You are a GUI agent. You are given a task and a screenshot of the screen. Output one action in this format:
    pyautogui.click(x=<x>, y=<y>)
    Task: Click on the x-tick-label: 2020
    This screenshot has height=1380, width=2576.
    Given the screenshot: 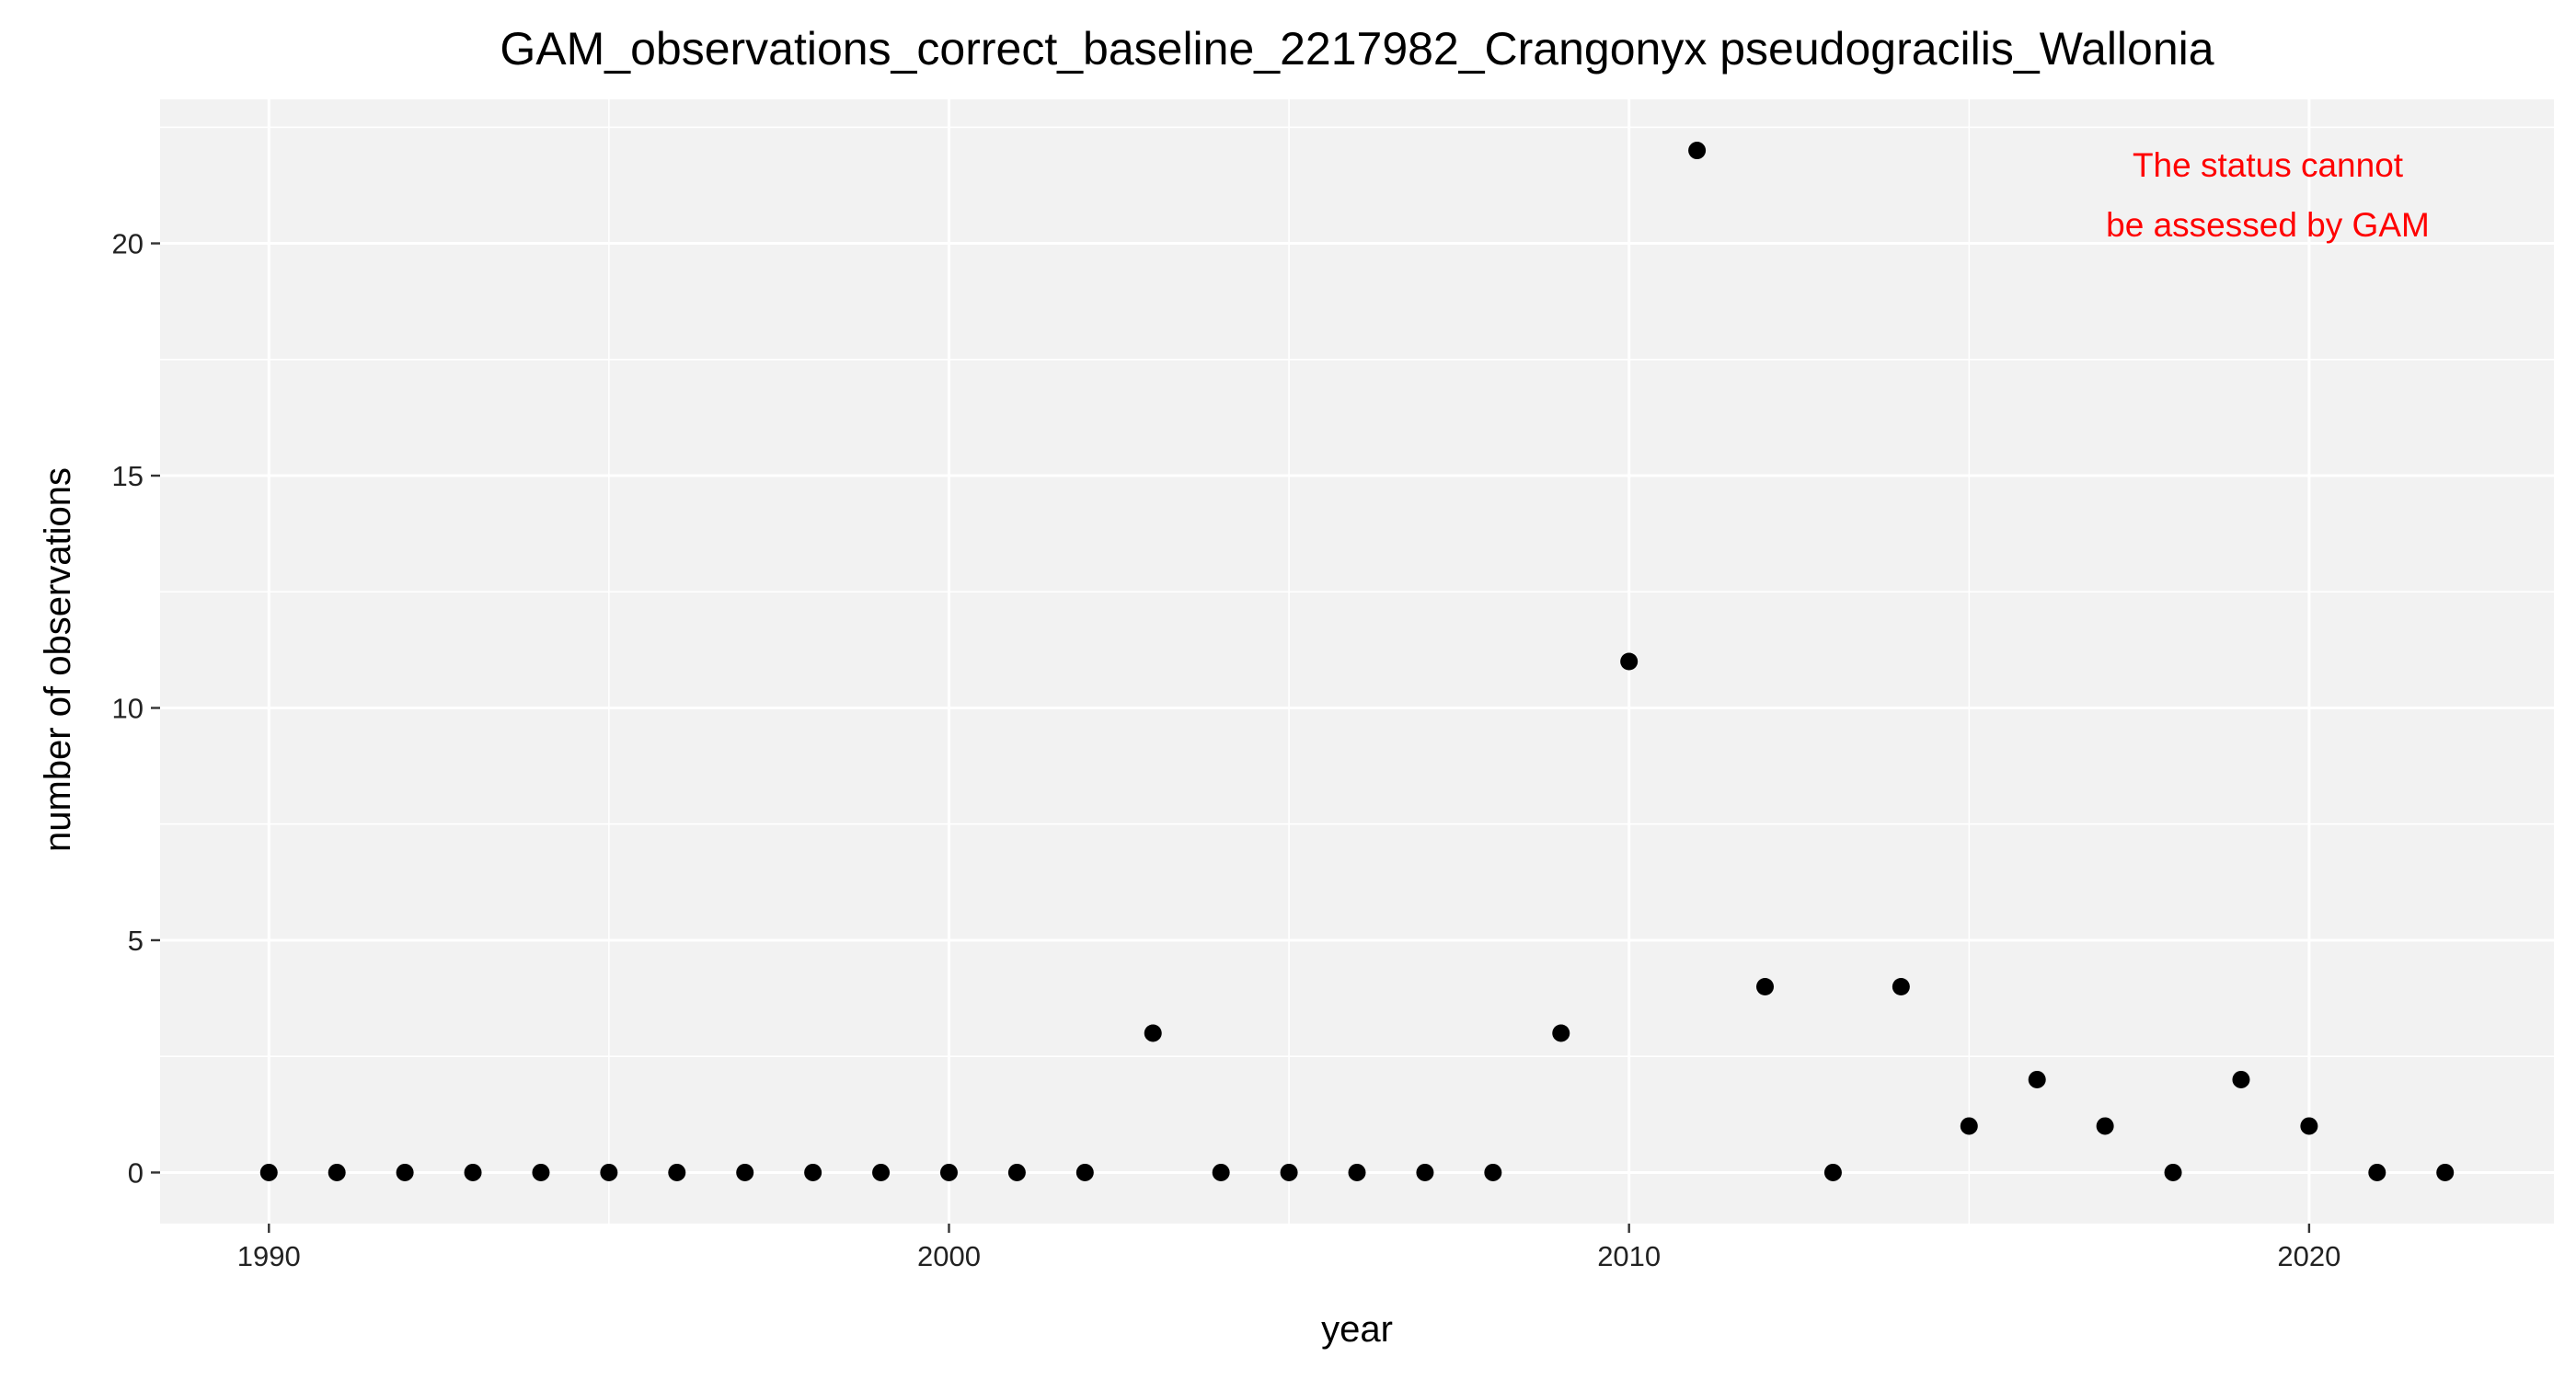 What is the action you would take?
    pyautogui.click(x=2308, y=1256)
    